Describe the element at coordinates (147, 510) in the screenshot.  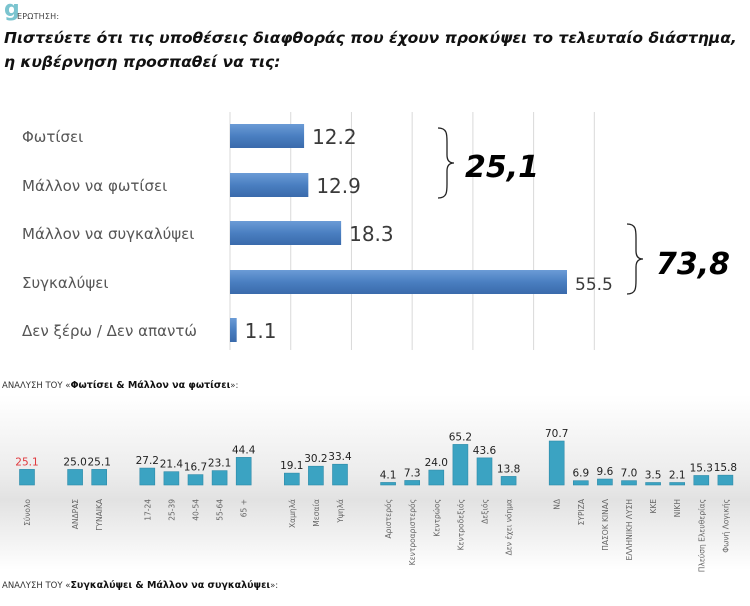
I see `column-category-label: 17-24` at that location.